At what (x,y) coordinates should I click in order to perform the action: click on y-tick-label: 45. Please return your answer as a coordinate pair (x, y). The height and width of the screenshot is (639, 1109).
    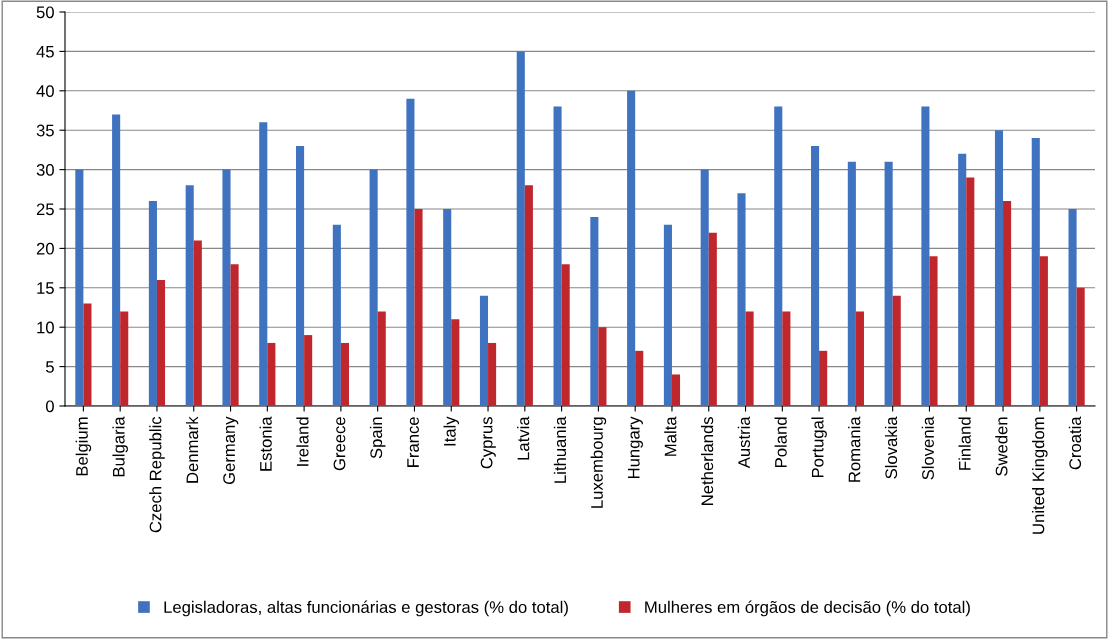
    Looking at the image, I should click on (45, 51).